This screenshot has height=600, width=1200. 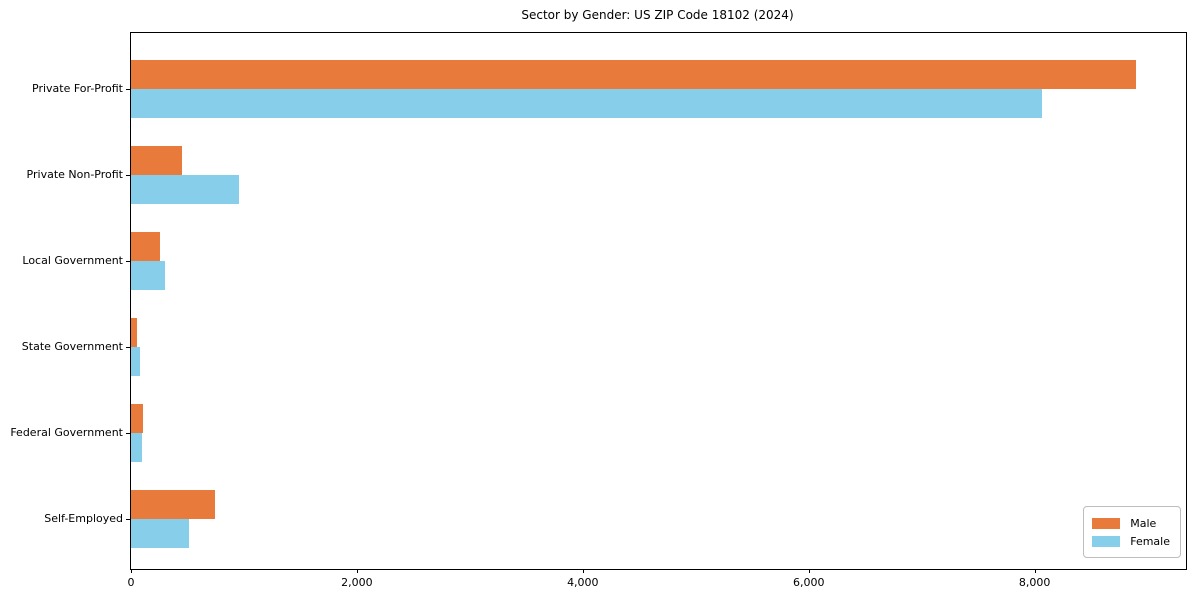 What do you see at coordinates (357, 582) in the screenshot?
I see `x-tick-label: 2,000` at bounding box center [357, 582].